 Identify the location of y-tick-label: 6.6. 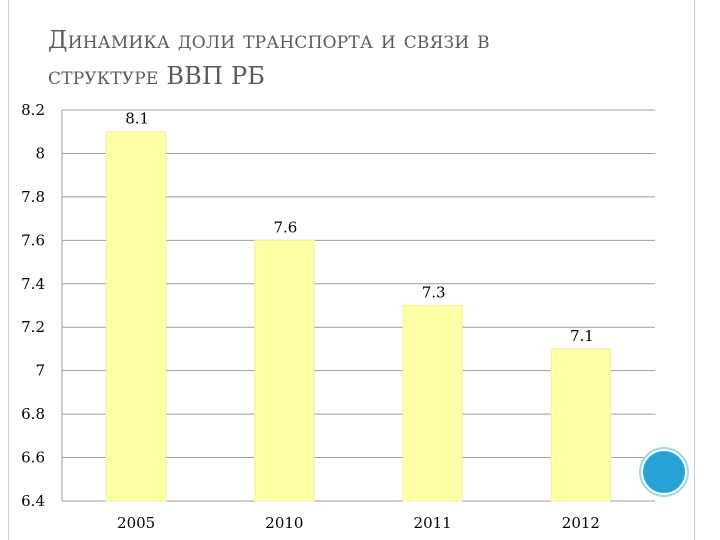
(33, 458).